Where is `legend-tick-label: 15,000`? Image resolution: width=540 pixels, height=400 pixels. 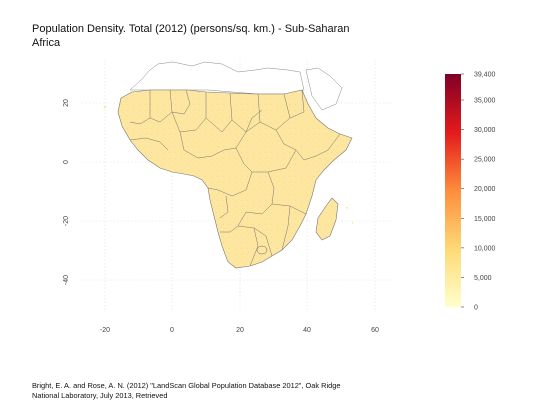
legend-tick-label: 15,000 is located at coordinates (485, 219).